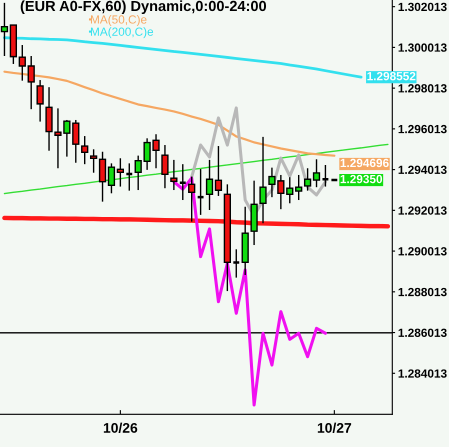 This screenshot has height=447, width=449. Describe the element at coordinates (422, 251) in the screenshot. I see `y-tick-label: 1.290013` at that location.